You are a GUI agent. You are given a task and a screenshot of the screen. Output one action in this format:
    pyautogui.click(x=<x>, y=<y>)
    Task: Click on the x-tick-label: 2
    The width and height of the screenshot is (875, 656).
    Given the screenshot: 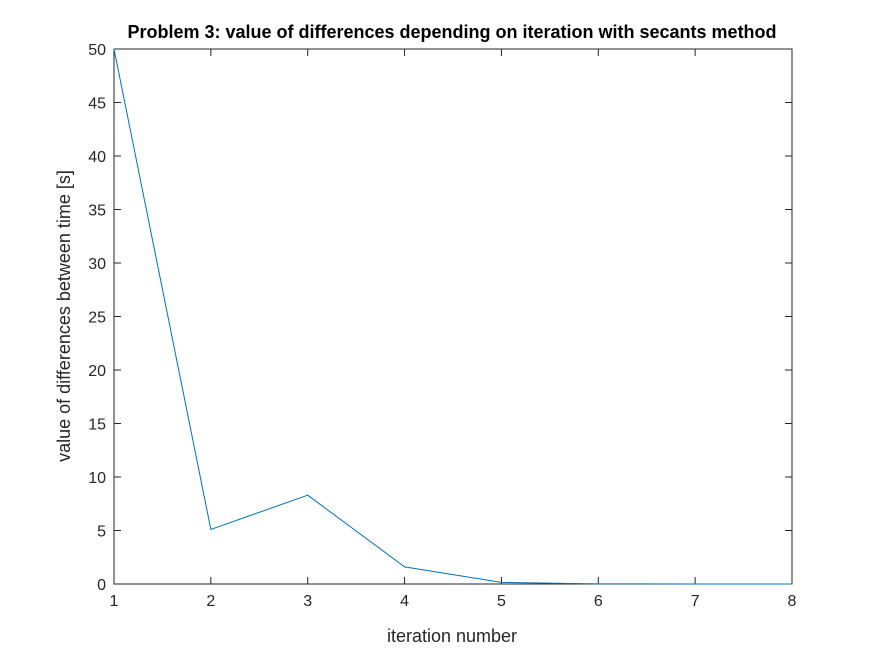 What is the action you would take?
    pyautogui.click(x=210, y=601)
    